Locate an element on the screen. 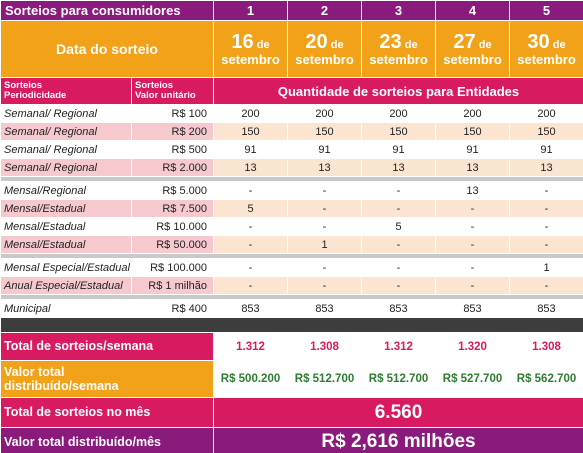 The width and height of the screenshot is (583, 453). unit-value-cell: R$ 500 is located at coordinates (172, 149).